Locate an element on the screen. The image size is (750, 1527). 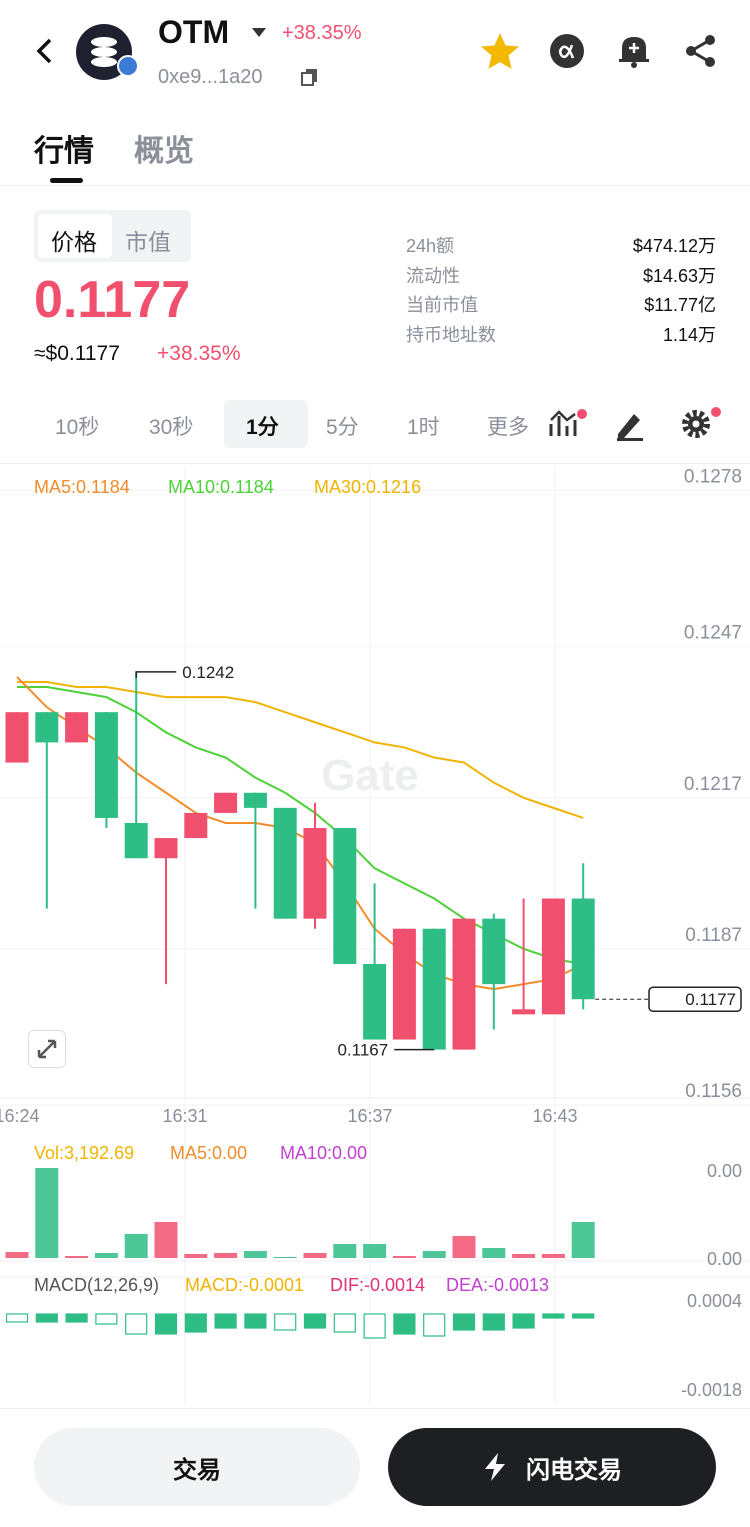
token-name: OTM is located at coordinates (194, 32).